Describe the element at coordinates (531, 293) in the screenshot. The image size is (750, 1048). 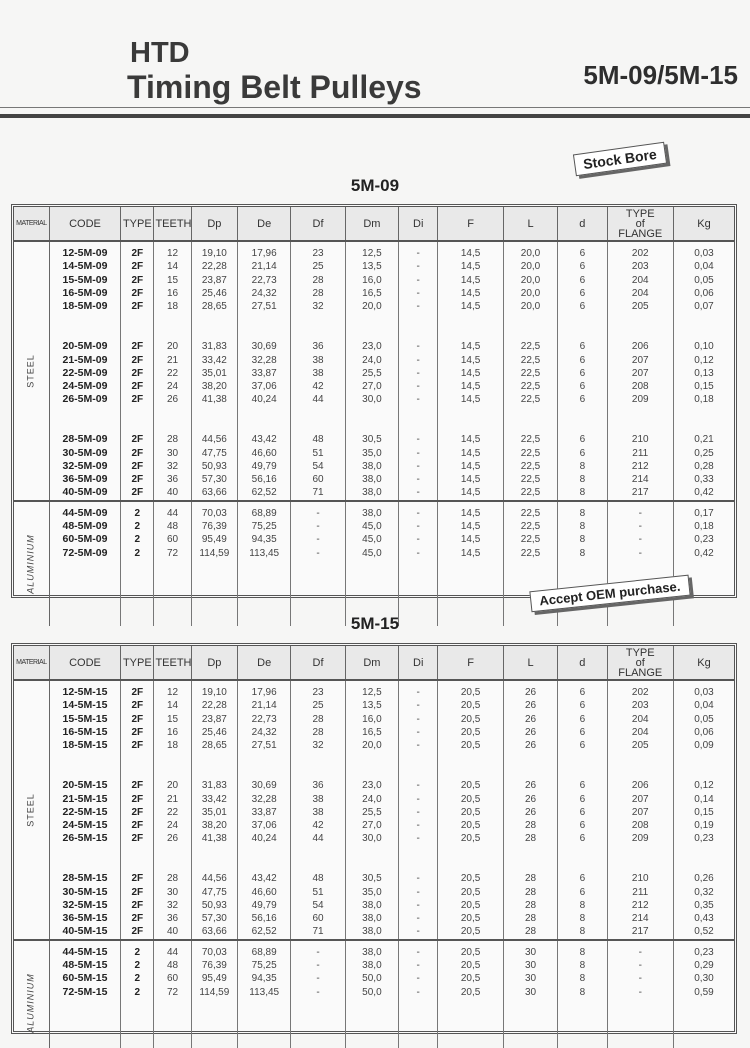
I see `l-cell: 20,0` at that location.